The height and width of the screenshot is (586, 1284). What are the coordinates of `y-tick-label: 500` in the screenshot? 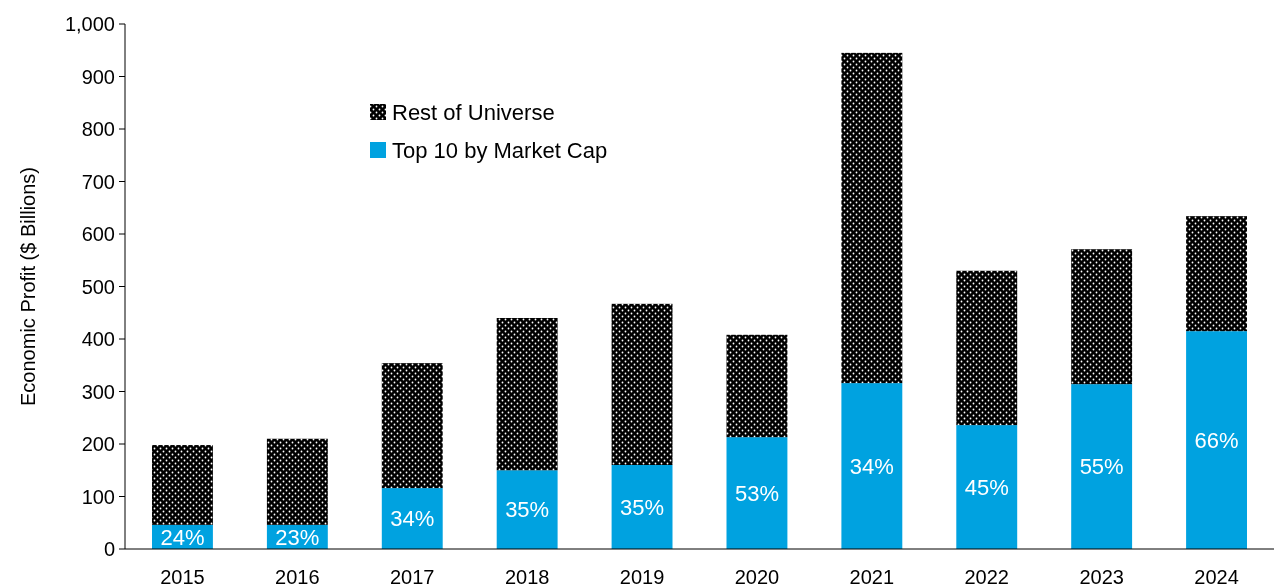 It's located at (98, 286).